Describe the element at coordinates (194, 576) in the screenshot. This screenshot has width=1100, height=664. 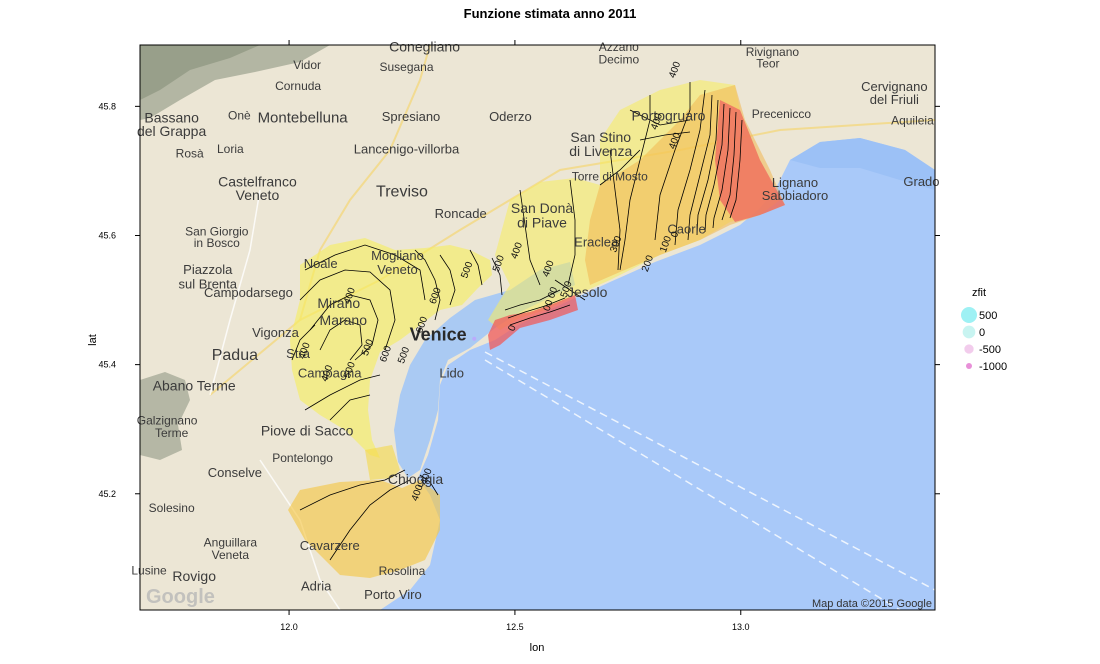
I see `place-label: Rovigo` at that location.